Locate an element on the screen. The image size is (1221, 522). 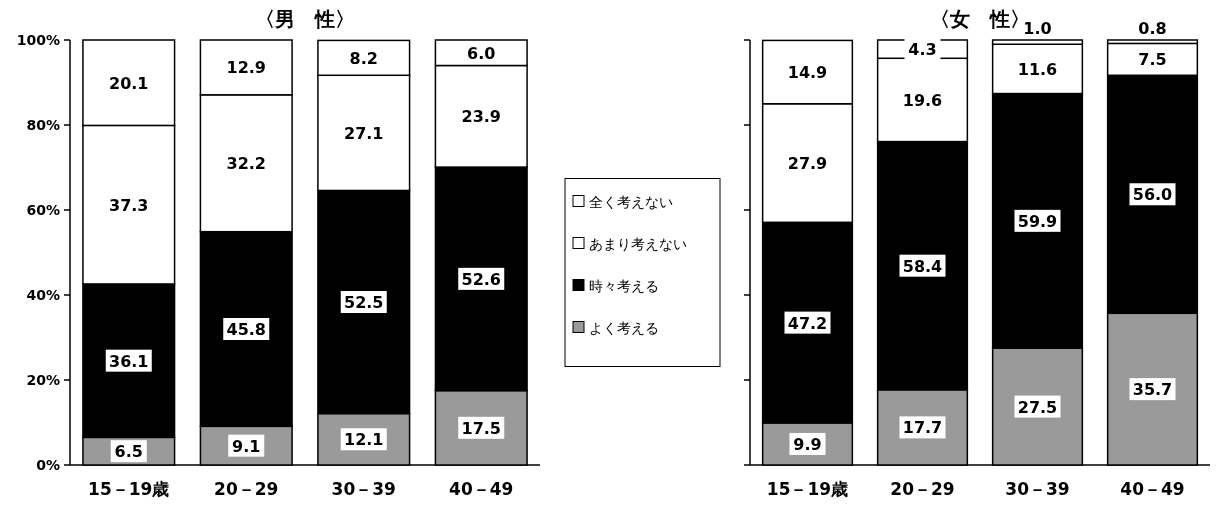
data-label: 52.5 is located at coordinates (364, 303).